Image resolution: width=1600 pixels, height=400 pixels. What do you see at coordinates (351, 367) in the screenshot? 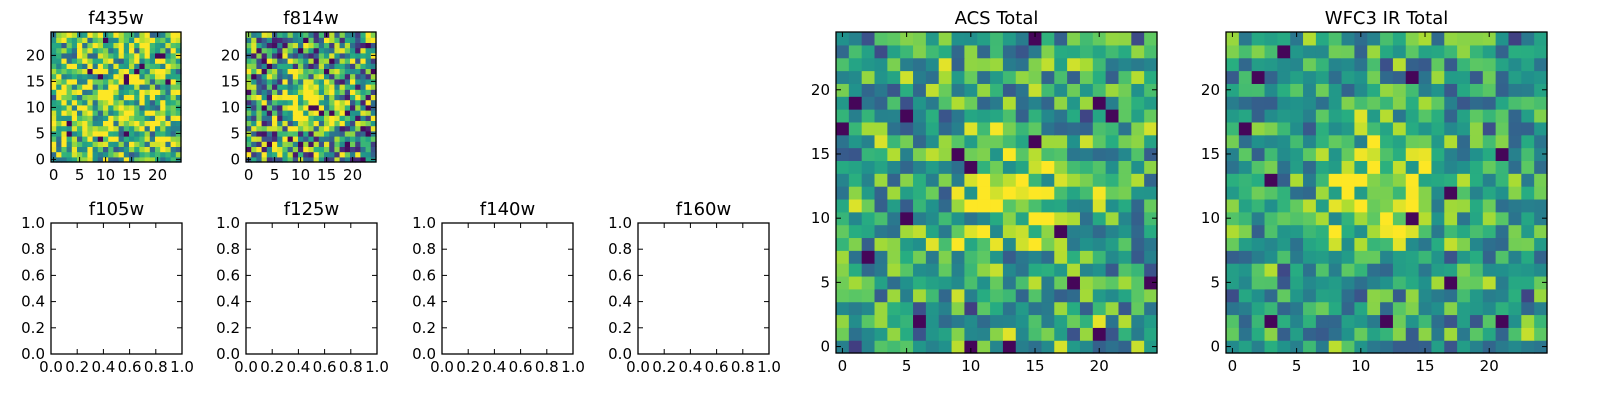
I see `x-tick-label: 0.8` at bounding box center [351, 367].